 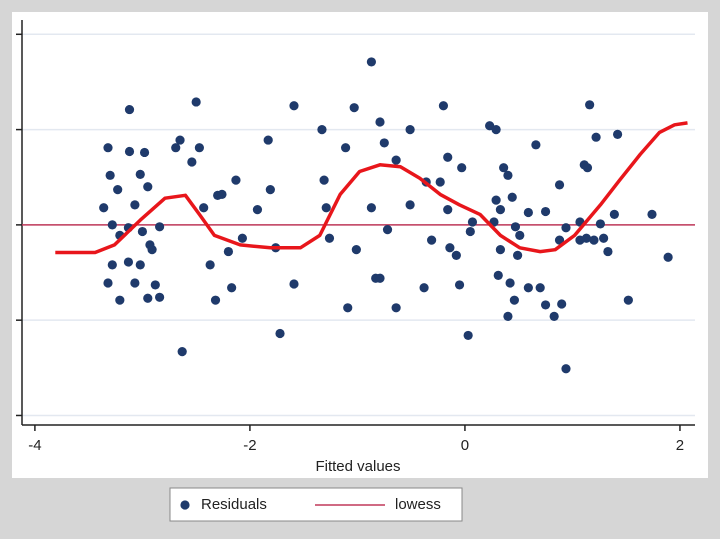 What do you see at coordinates (185, 505) in the screenshot?
I see `legend-symbol` at bounding box center [185, 505].